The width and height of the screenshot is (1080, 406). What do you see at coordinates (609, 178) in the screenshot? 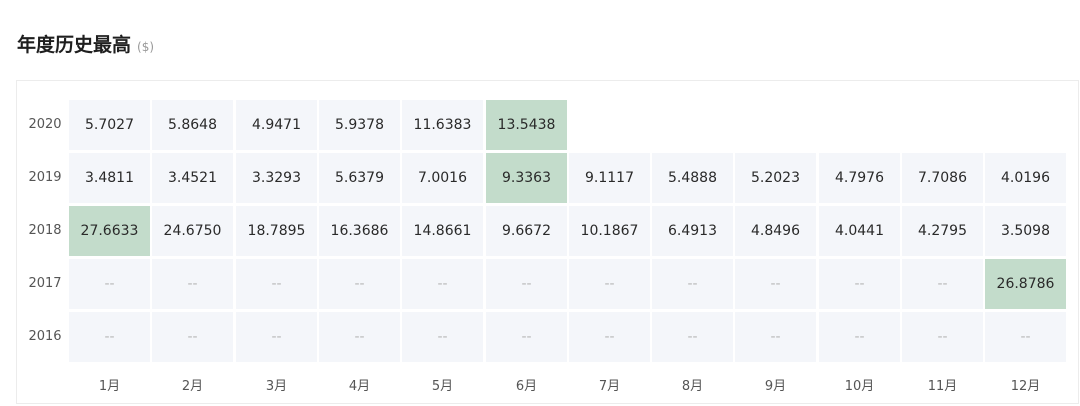
I see `table-cell: 9.1117` at bounding box center [609, 178].